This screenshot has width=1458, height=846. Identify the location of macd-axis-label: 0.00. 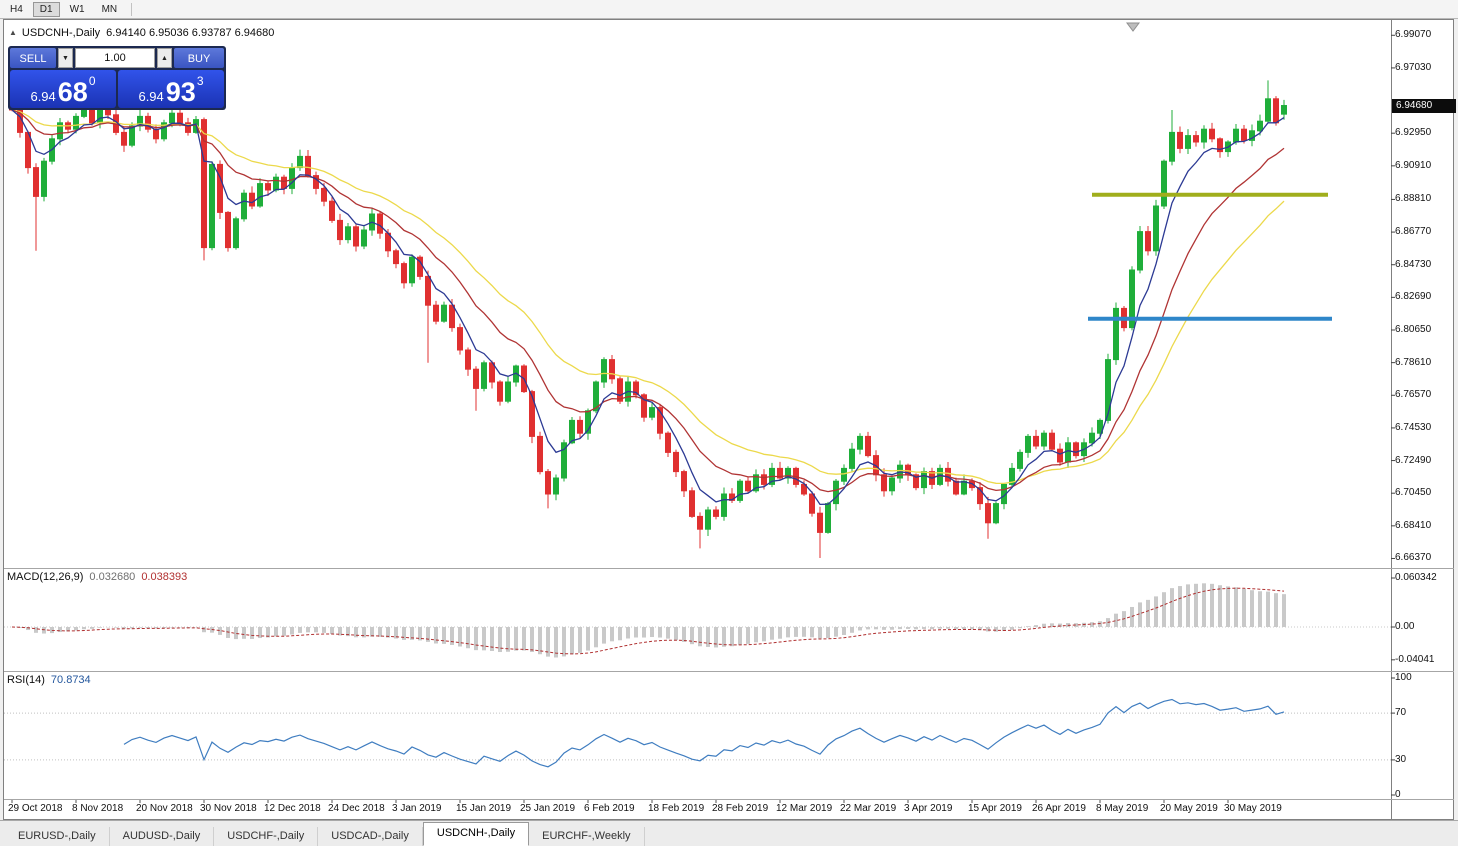
(1405, 626).